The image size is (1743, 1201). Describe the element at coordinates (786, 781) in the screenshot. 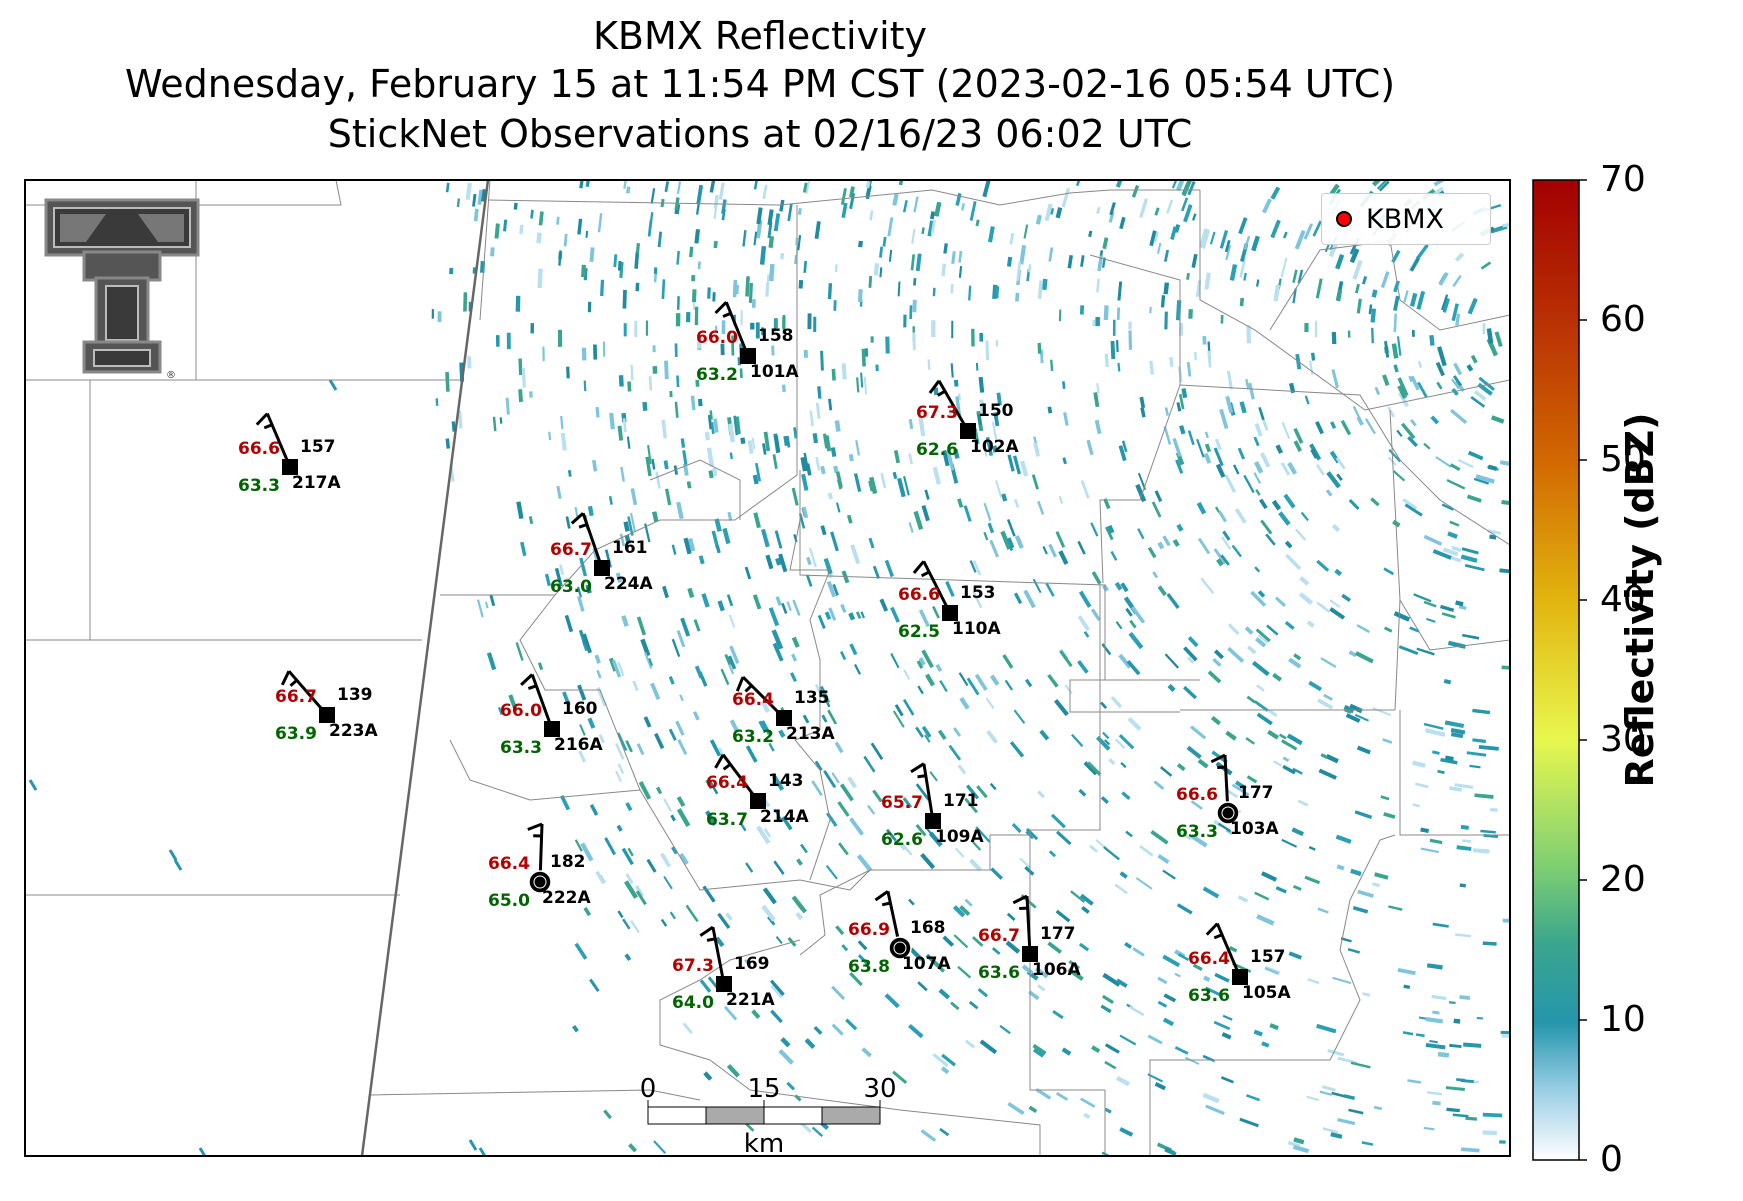

I see `station-wind-direction: 143` at that location.